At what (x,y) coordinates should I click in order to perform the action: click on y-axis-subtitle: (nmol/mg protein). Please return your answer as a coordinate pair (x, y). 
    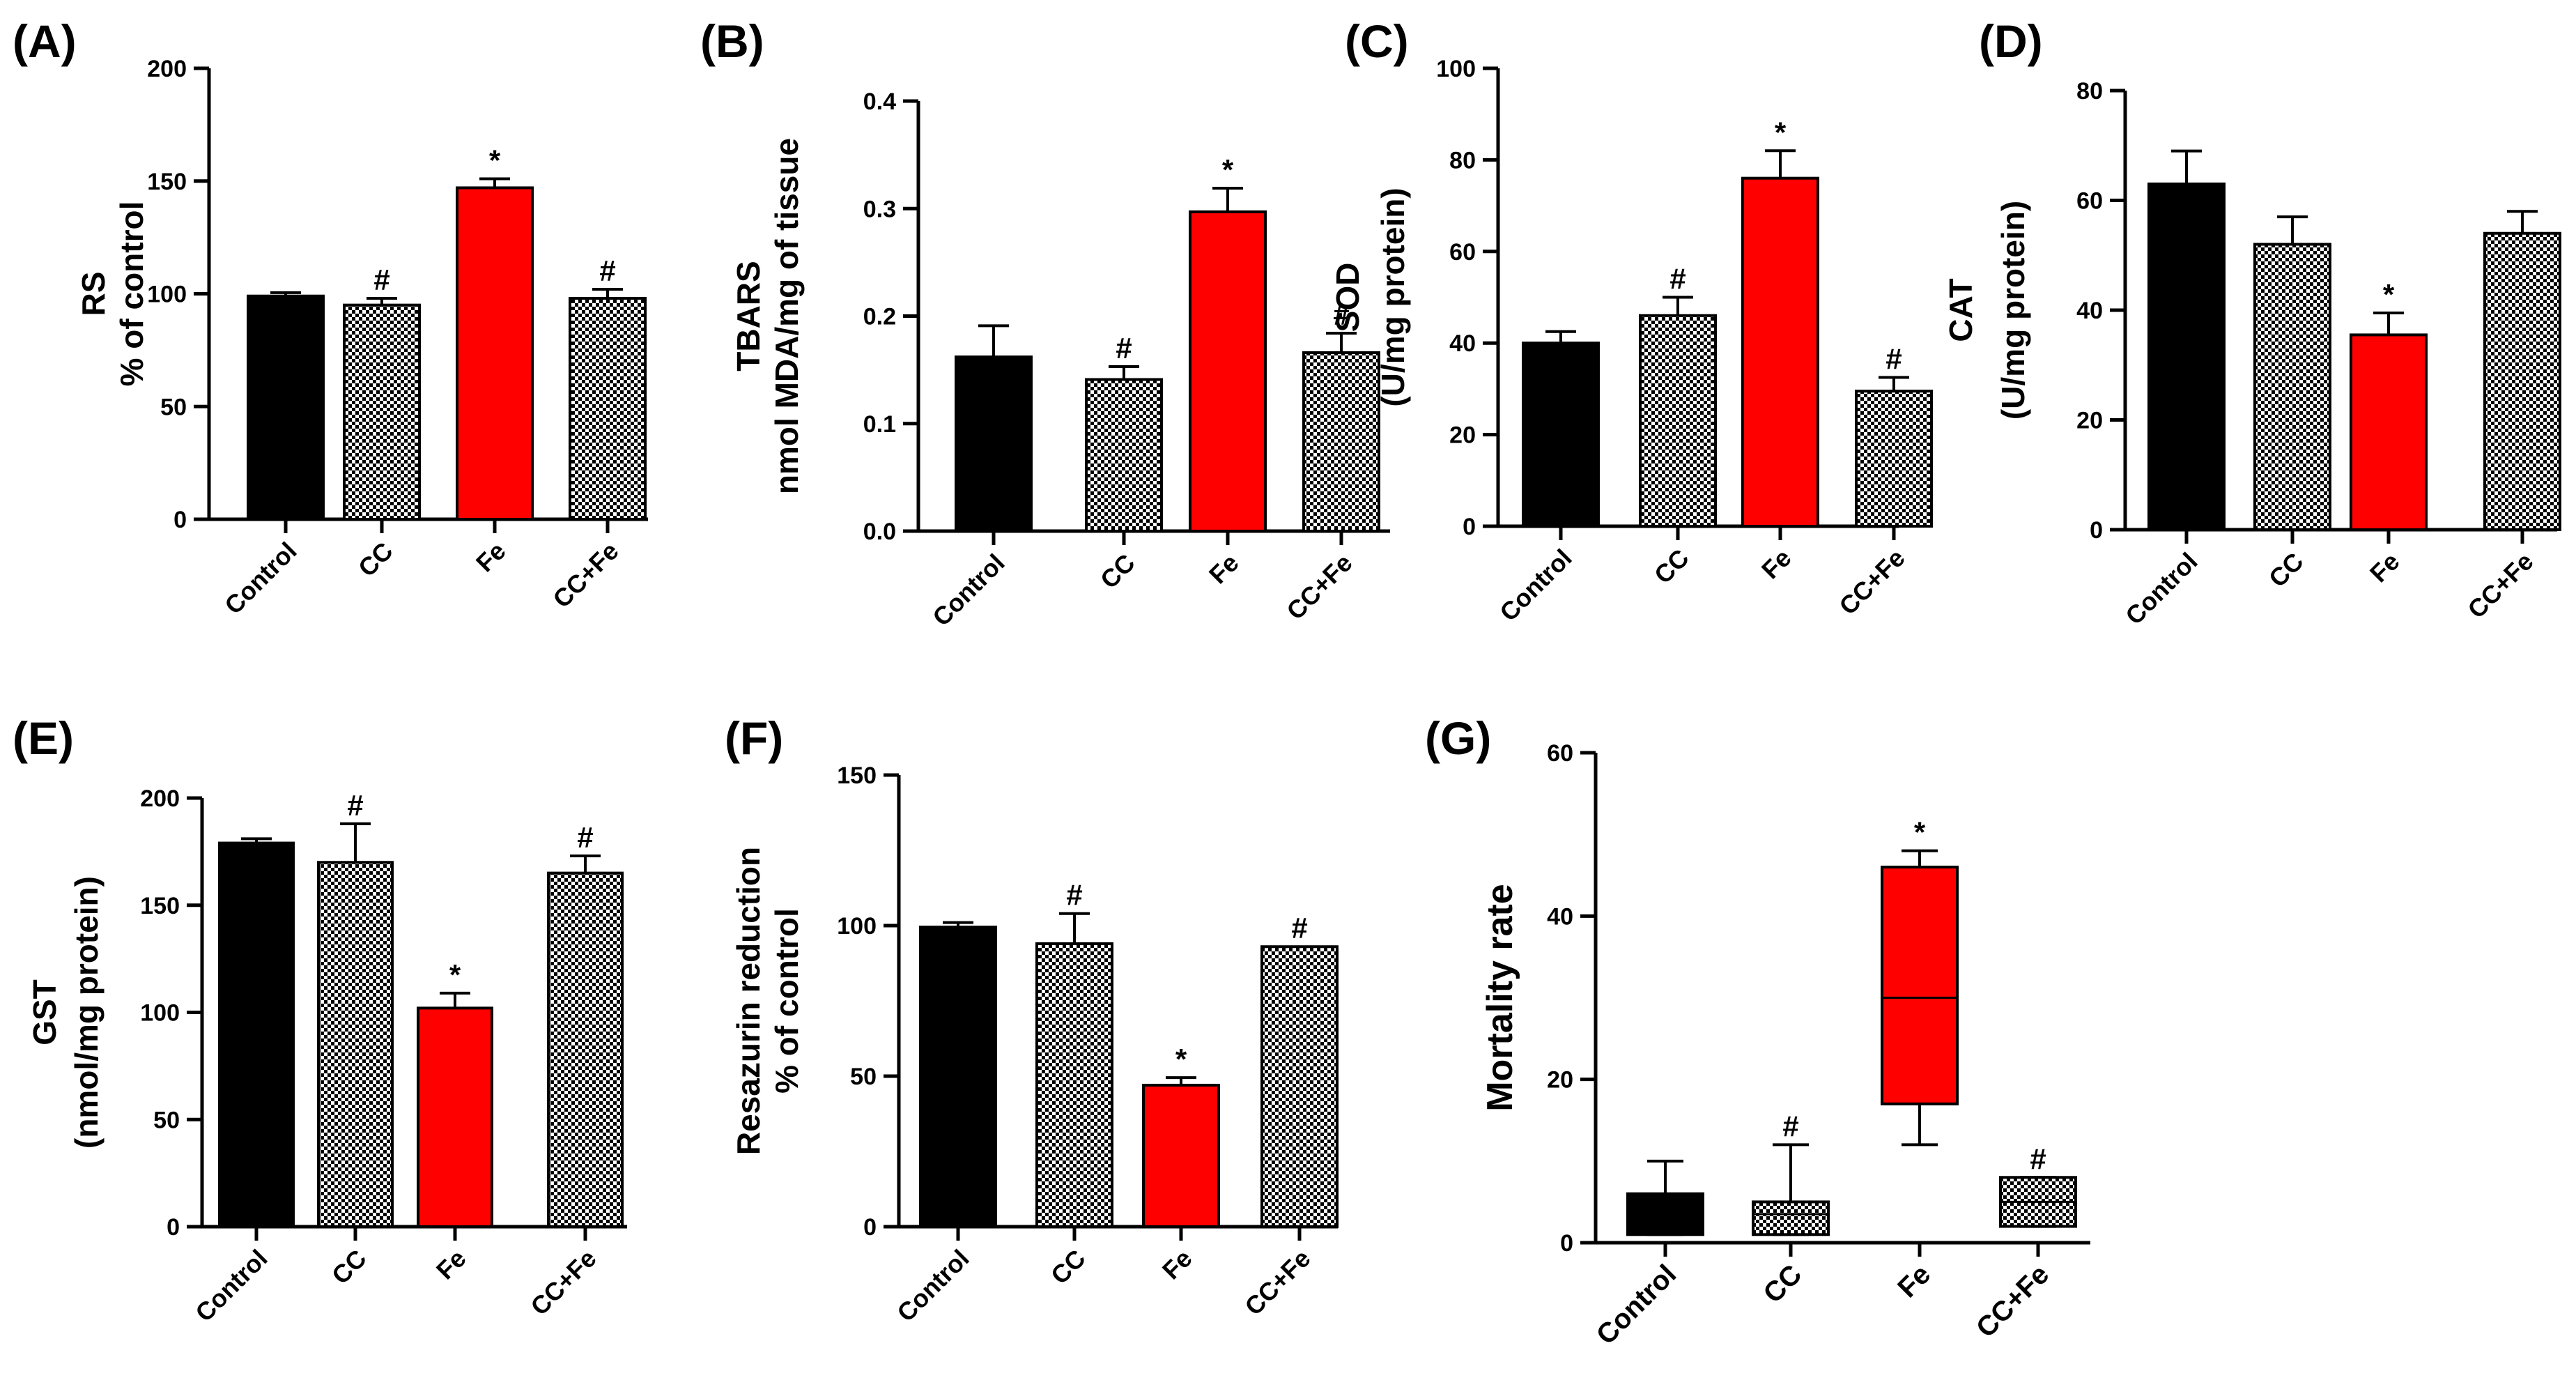
    Looking at the image, I should click on (86, 1012).